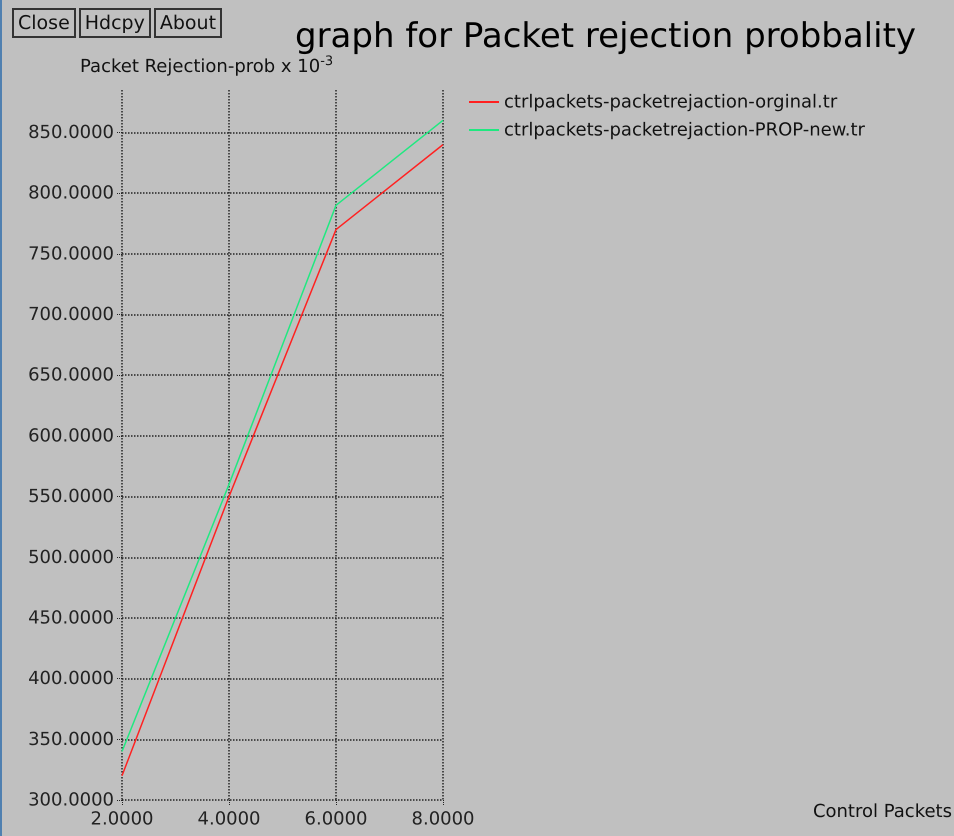  I want to click on y-tick-label: 700.0000, so click(71, 315).